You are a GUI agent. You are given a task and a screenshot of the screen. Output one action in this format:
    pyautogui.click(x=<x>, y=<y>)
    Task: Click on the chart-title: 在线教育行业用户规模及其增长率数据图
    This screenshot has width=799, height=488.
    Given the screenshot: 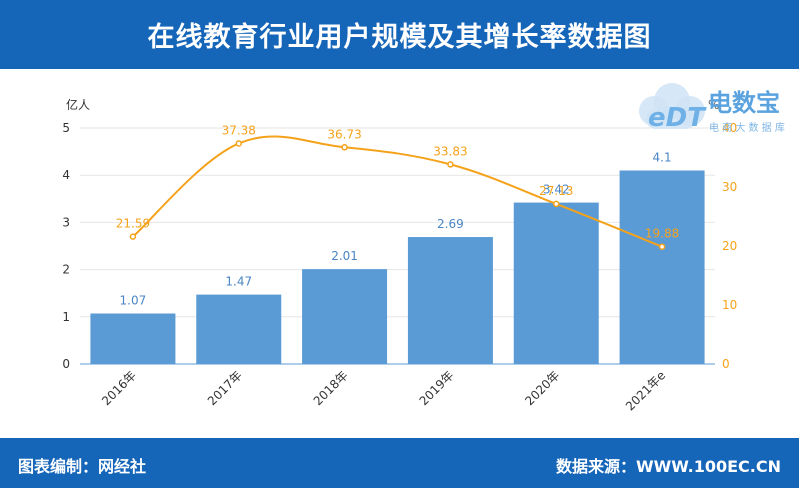 What is the action you would take?
    pyautogui.click(x=399, y=34)
    